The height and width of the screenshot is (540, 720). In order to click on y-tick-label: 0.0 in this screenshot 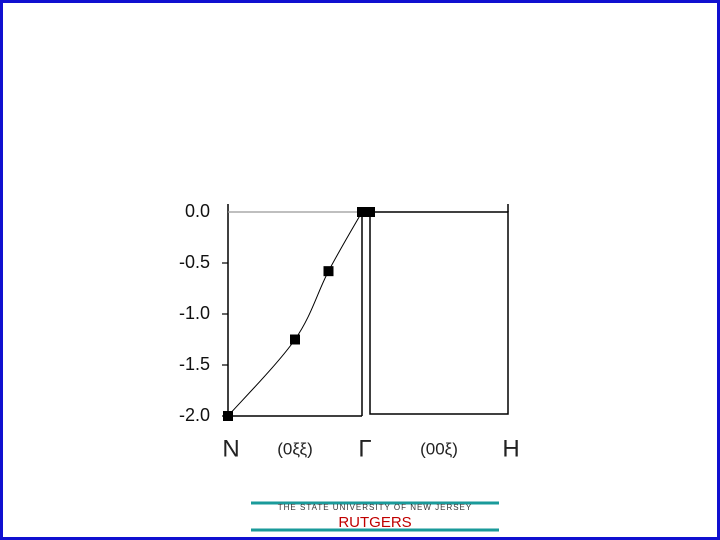, I will do `click(197, 211)`.